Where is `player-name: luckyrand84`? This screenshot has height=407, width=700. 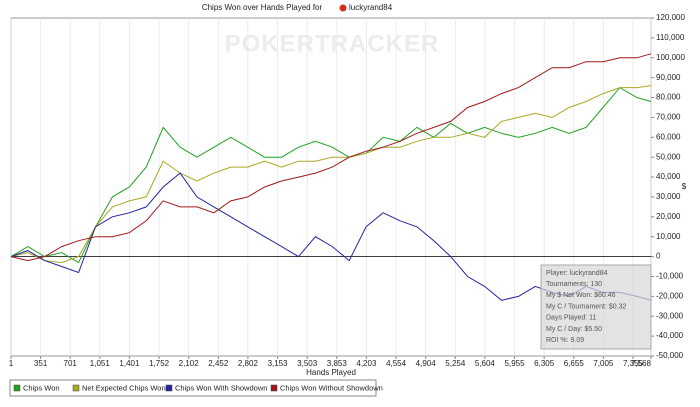 player-name: luckyrand84 is located at coordinates (371, 7).